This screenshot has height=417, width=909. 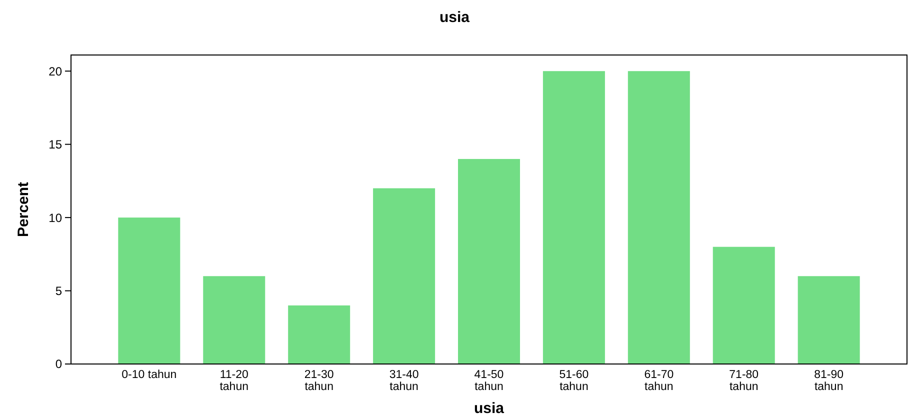 I want to click on chart-title: usia, so click(x=454, y=17).